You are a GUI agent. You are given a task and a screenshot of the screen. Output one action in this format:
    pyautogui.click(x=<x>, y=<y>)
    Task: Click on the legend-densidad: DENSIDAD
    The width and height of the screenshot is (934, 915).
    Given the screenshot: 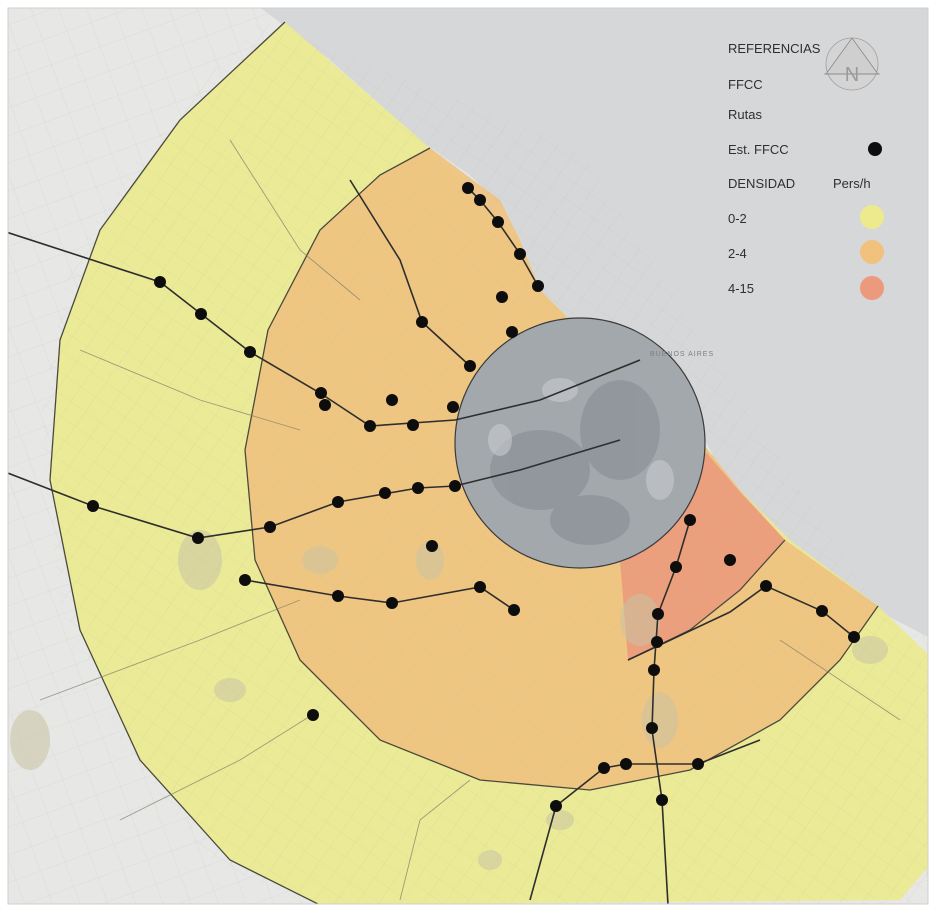 What is the action you would take?
    pyautogui.click(x=761, y=183)
    